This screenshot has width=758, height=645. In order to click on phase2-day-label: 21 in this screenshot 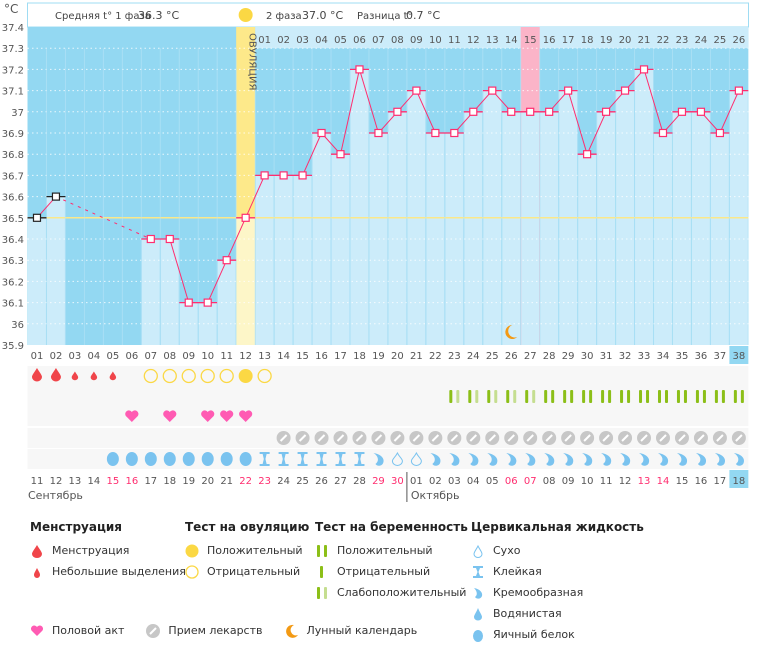, I will do `click(644, 40)`.